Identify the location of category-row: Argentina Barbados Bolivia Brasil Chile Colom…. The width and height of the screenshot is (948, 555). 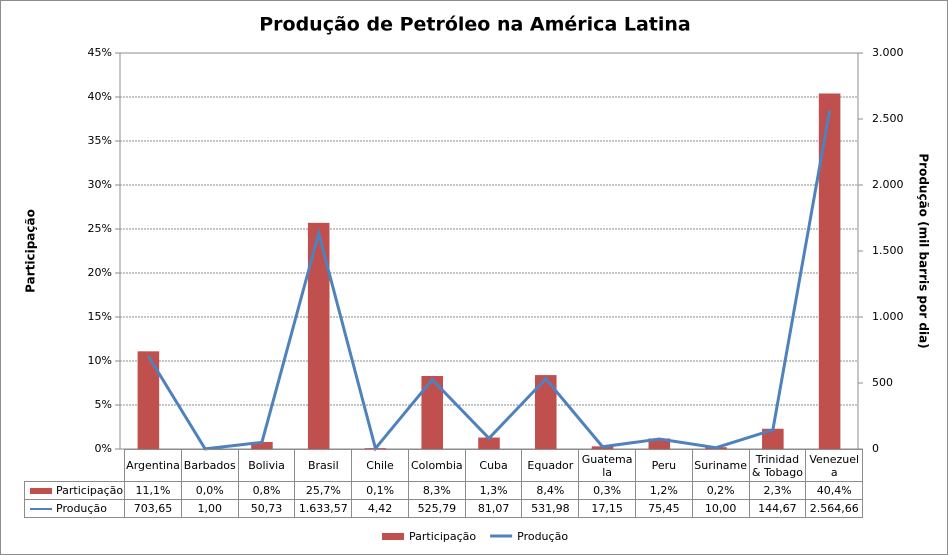
(444, 465).